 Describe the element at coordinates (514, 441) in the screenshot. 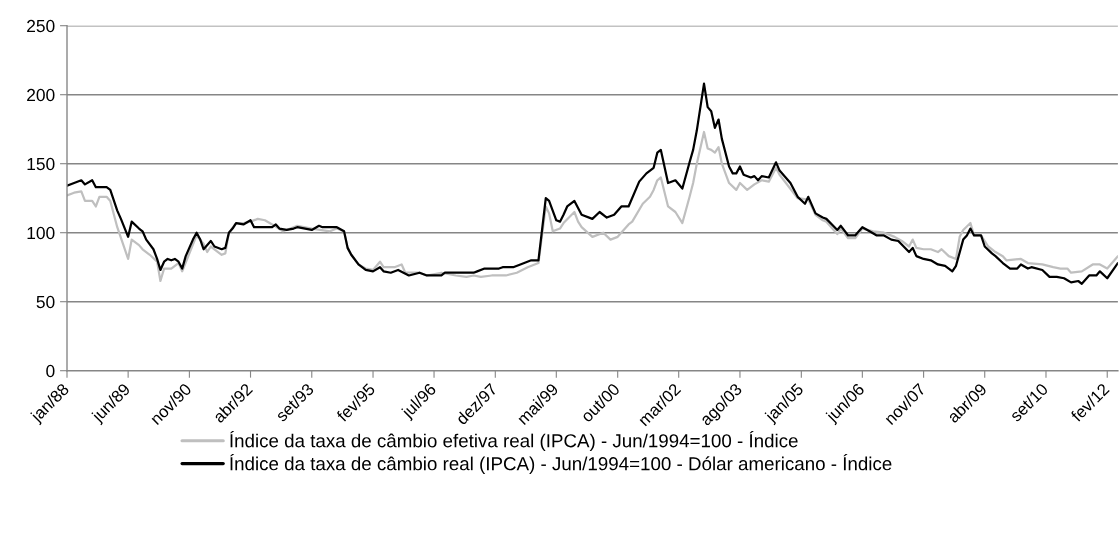

I see `legend-label: Índice da taxa de câmbio efetiva real (IPCA) - Jun/1994=100 - Índice` at that location.